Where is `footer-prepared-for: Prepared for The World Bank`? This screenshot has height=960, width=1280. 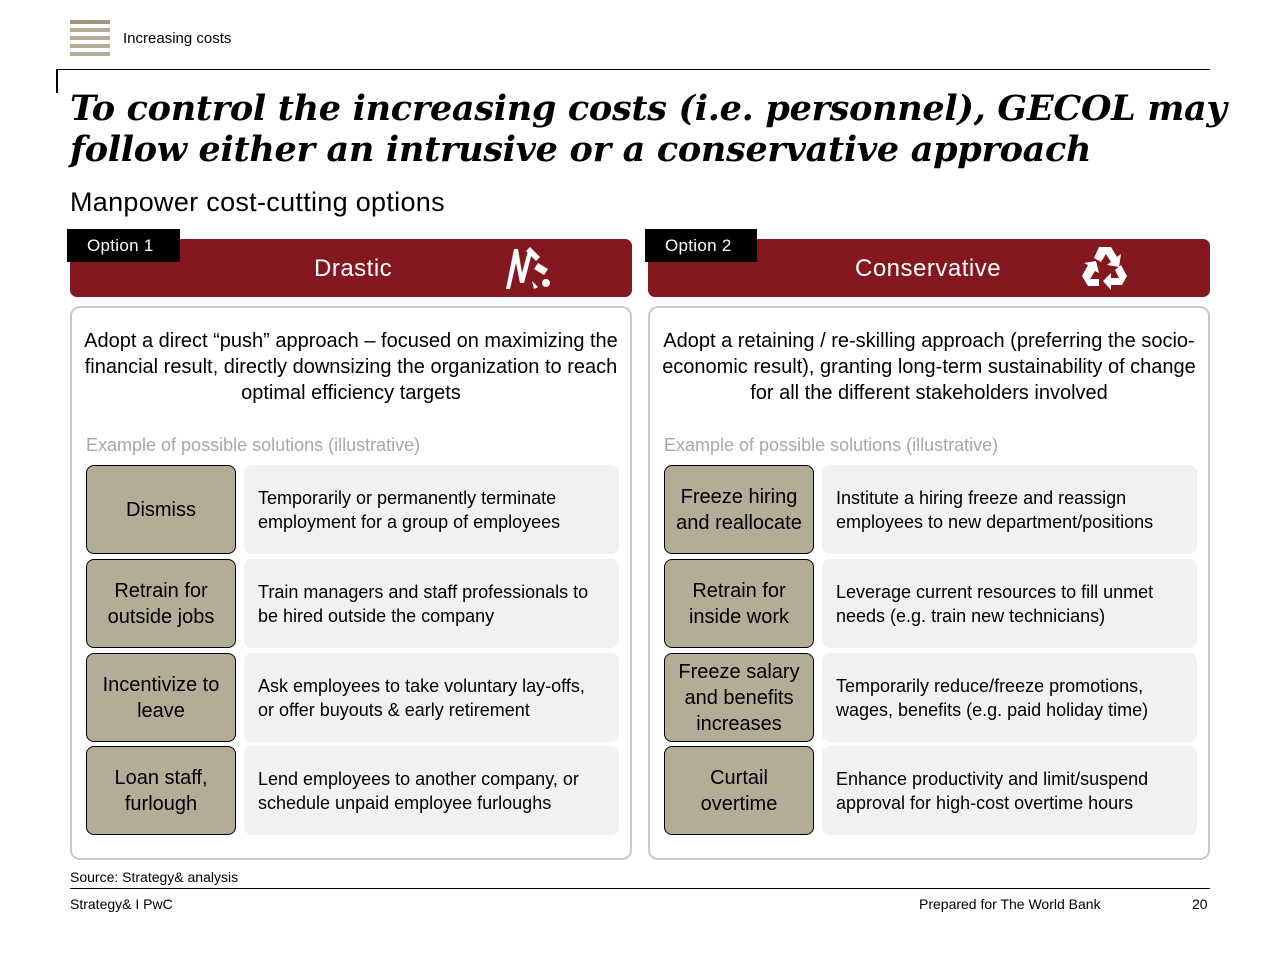
footer-prepared-for: Prepared for The World Bank is located at coordinates (1010, 904).